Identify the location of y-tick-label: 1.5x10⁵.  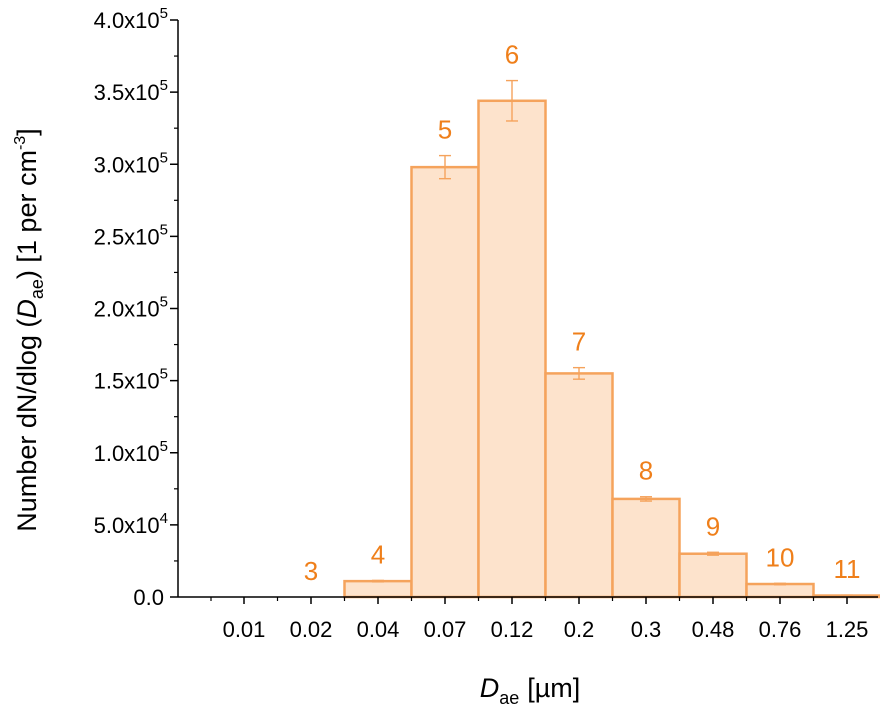
(131, 380).